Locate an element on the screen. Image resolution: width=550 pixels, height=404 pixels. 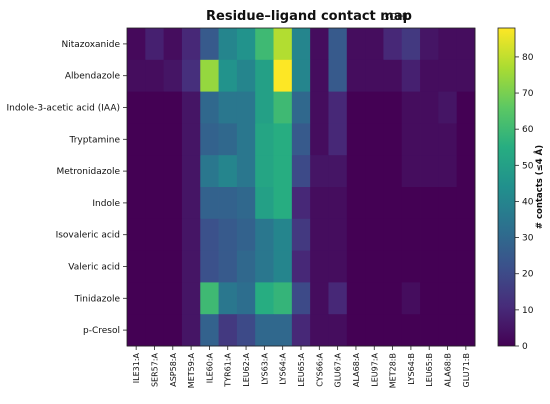
column-label: ILE31:A is located at coordinates (136, 367).